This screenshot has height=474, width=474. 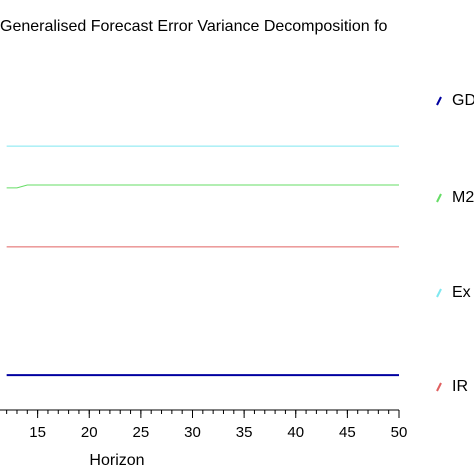 I want to click on legend-label: IR, so click(x=460, y=386).